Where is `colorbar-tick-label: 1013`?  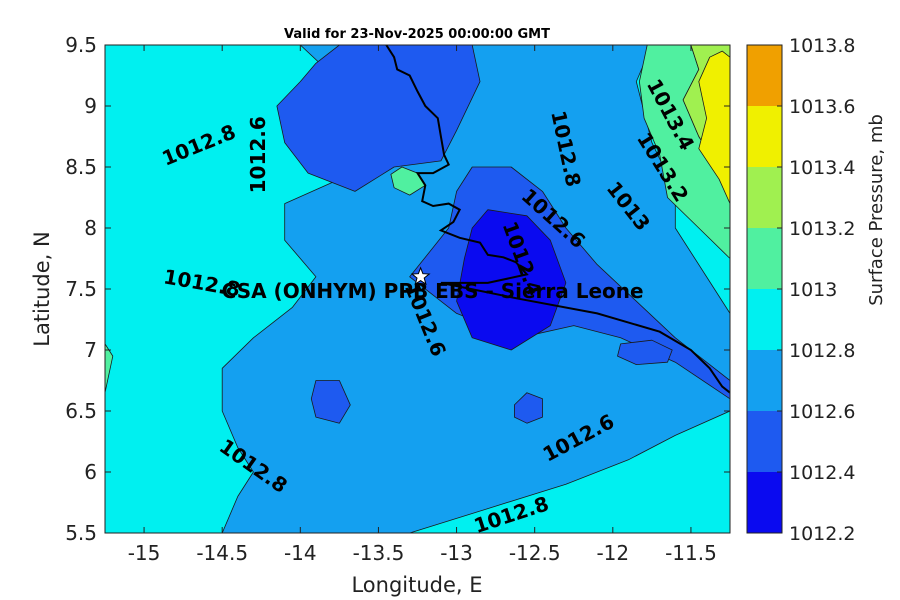 colorbar-tick-label: 1013 is located at coordinates (813, 290).